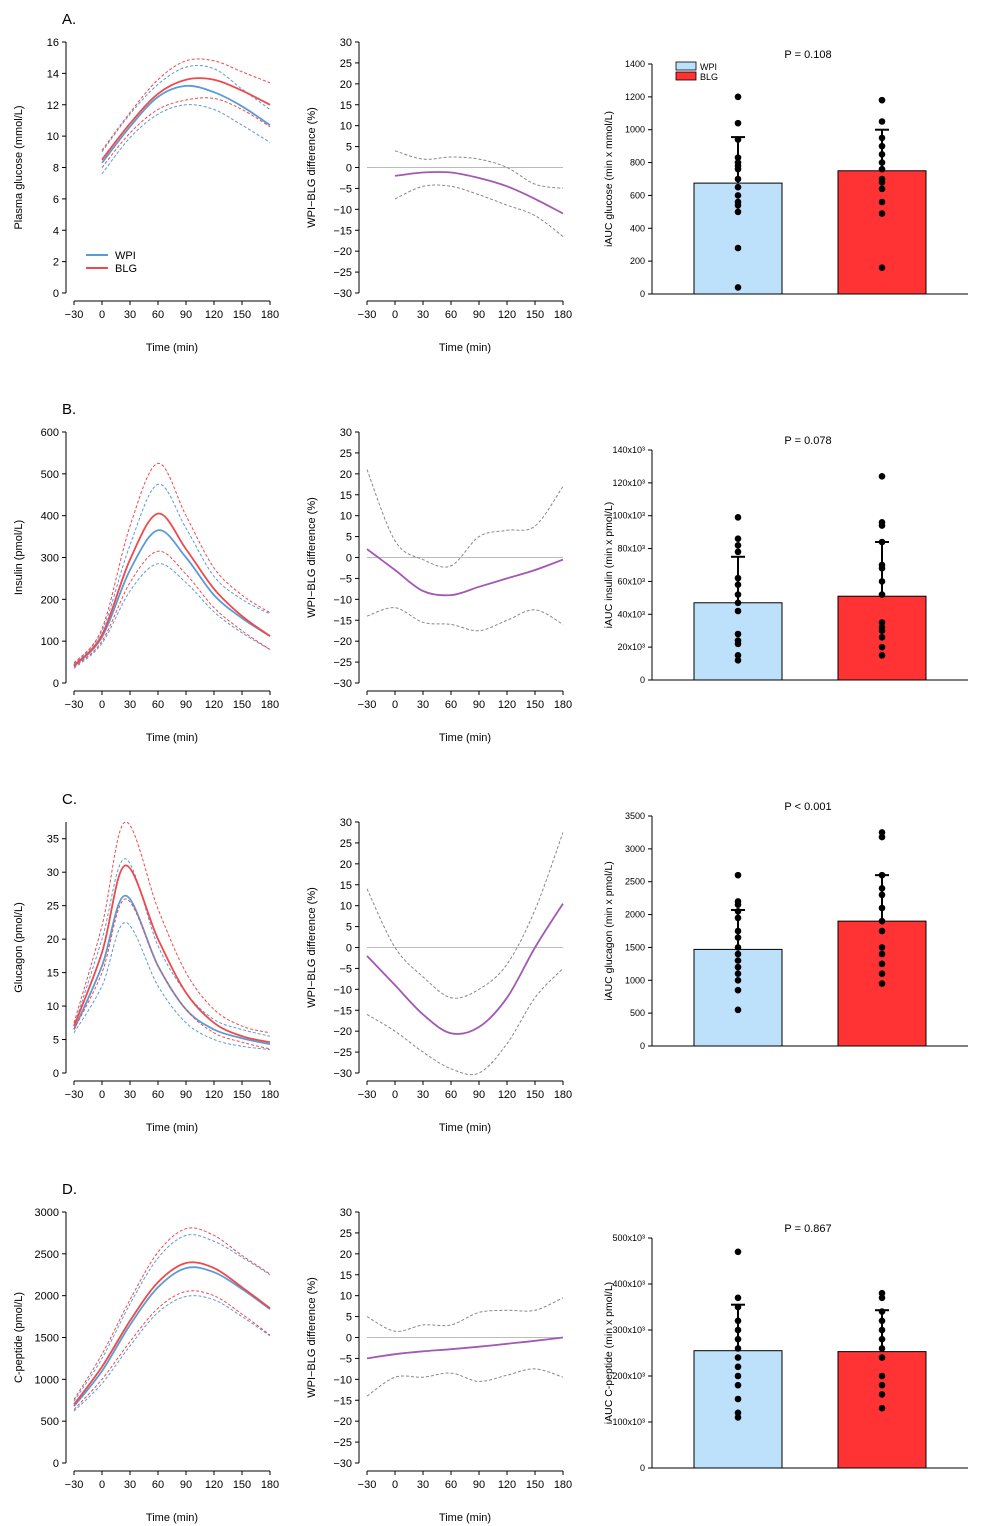 This screenshot has width=985, height=1526. Describe the element at coordinates (637, 228) in the screenshot. I see `bar-y-tick-label: 400` at that location.